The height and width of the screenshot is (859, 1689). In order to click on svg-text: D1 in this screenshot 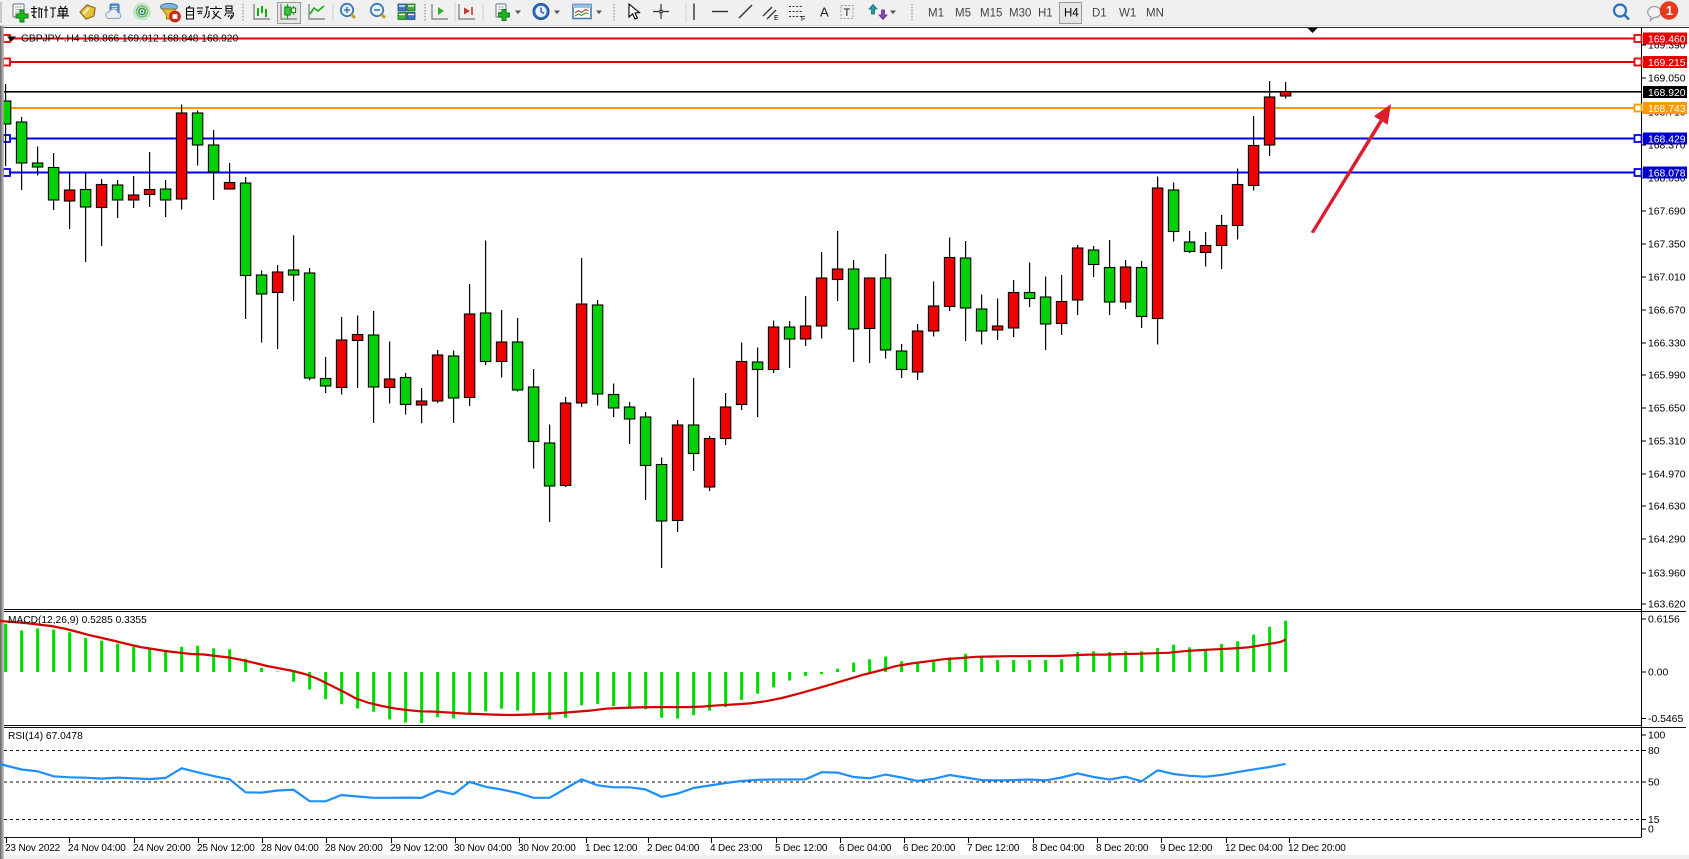, I will do `click(1099, 14)`.